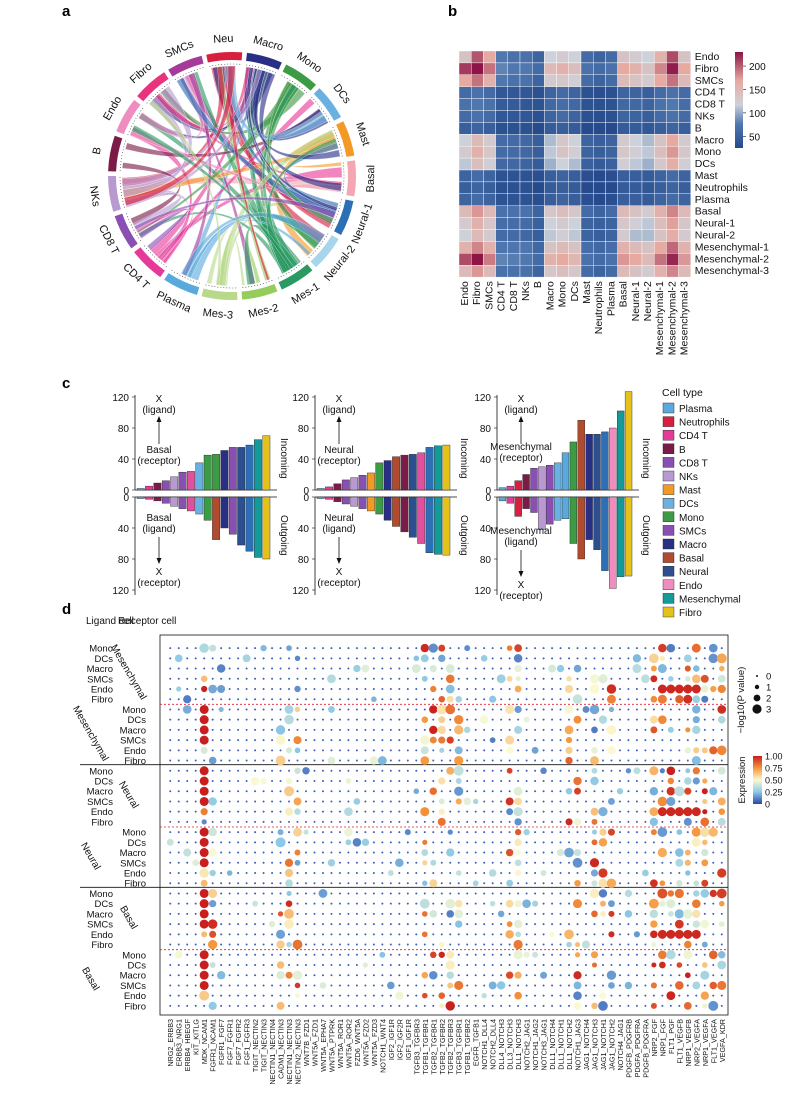 The image size is (804, 1096). What do you see at coordinates (399, 1039) in the screenshot?
I see `column-label: IGF2_IGF2R` at bounding box center [399, 1039].